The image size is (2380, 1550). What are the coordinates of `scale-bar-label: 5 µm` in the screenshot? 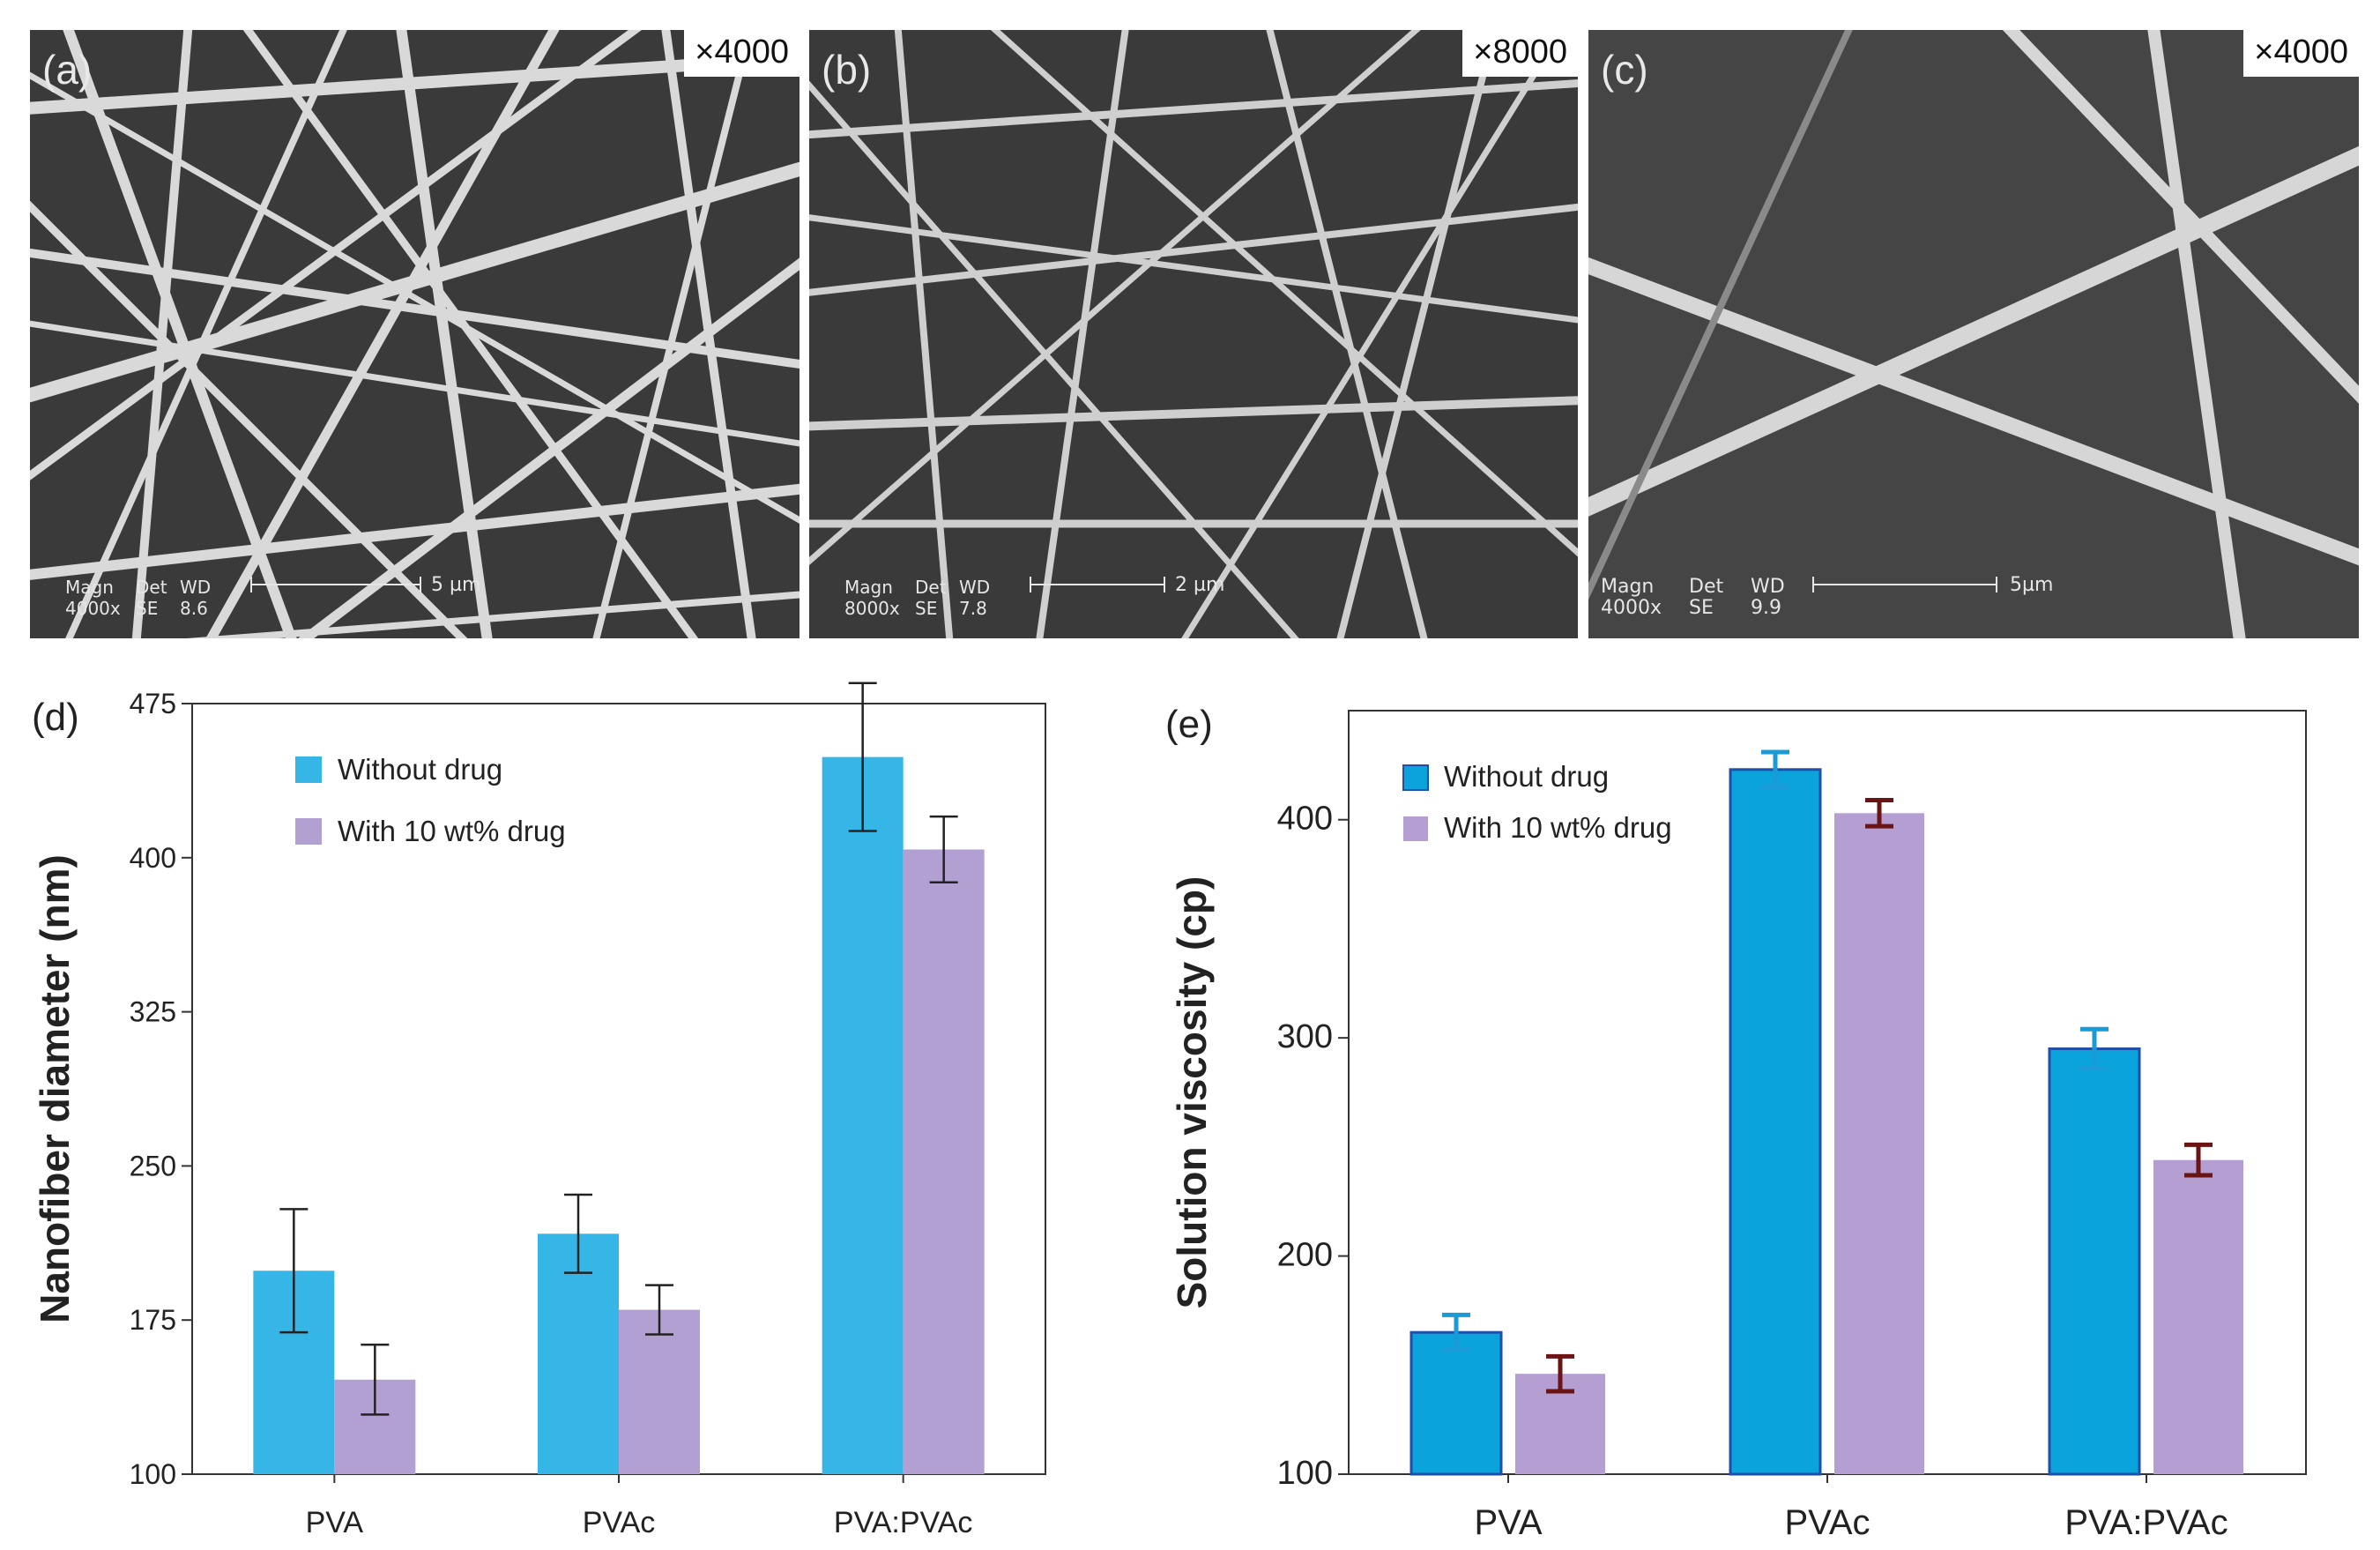 It's located at (456, 585).